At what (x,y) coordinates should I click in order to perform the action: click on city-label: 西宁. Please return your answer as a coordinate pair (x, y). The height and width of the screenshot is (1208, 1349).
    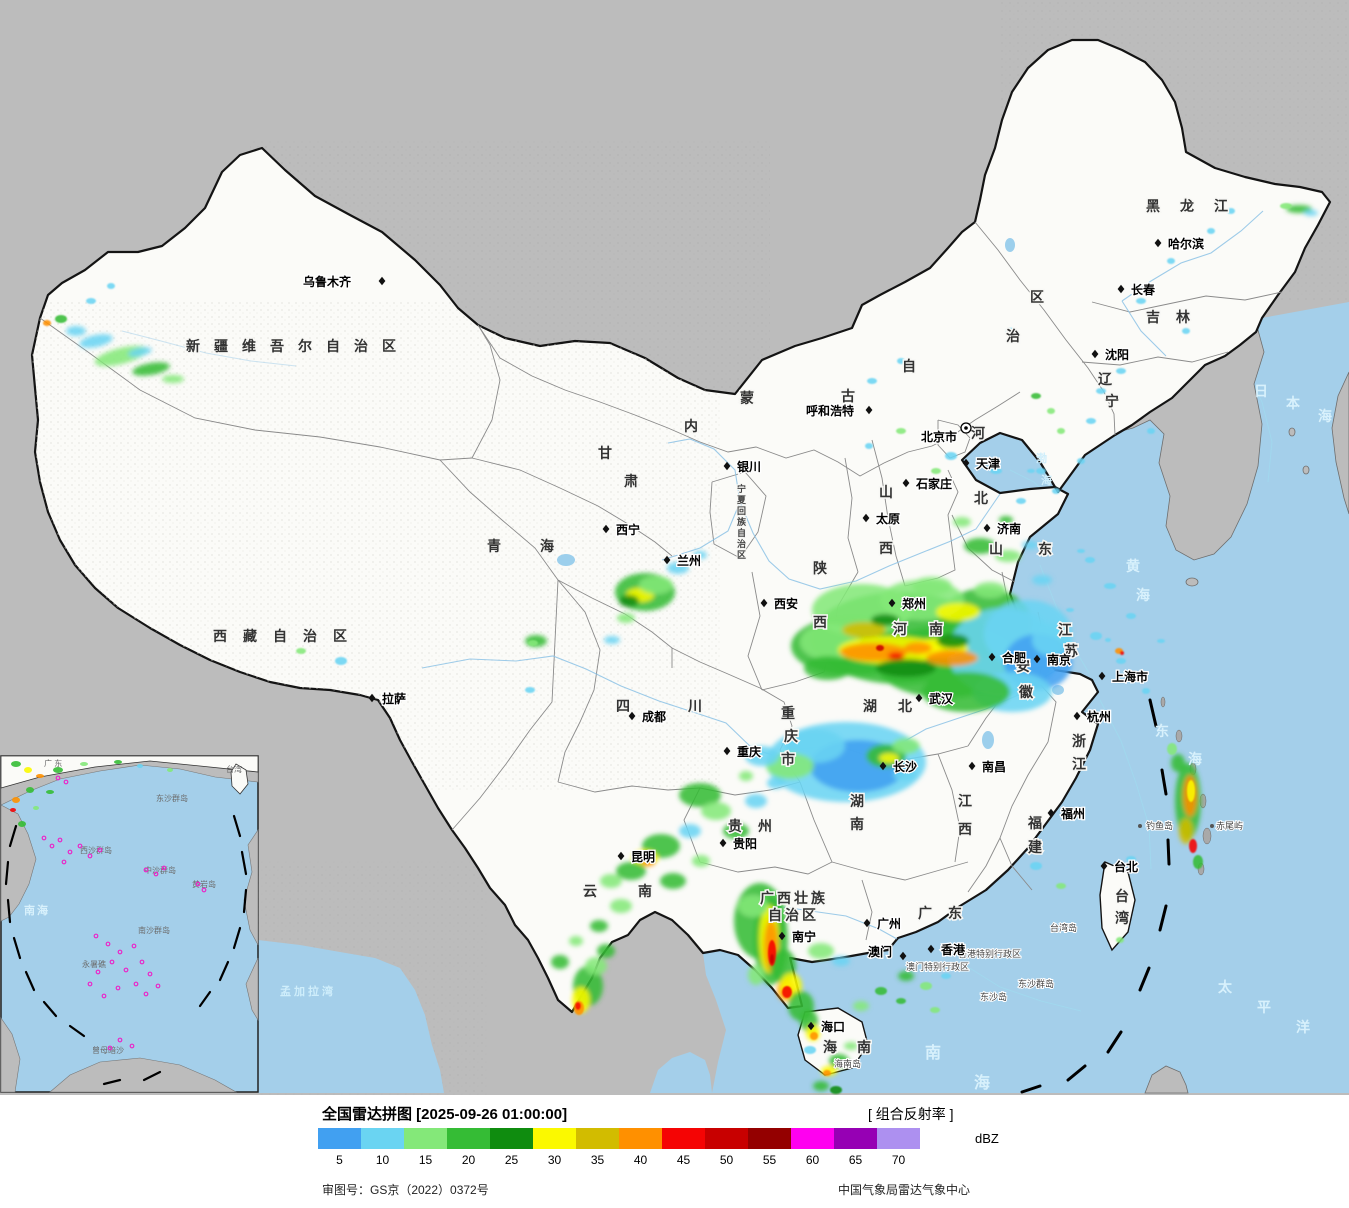
    Looking at the image, I should click on (628, 529).